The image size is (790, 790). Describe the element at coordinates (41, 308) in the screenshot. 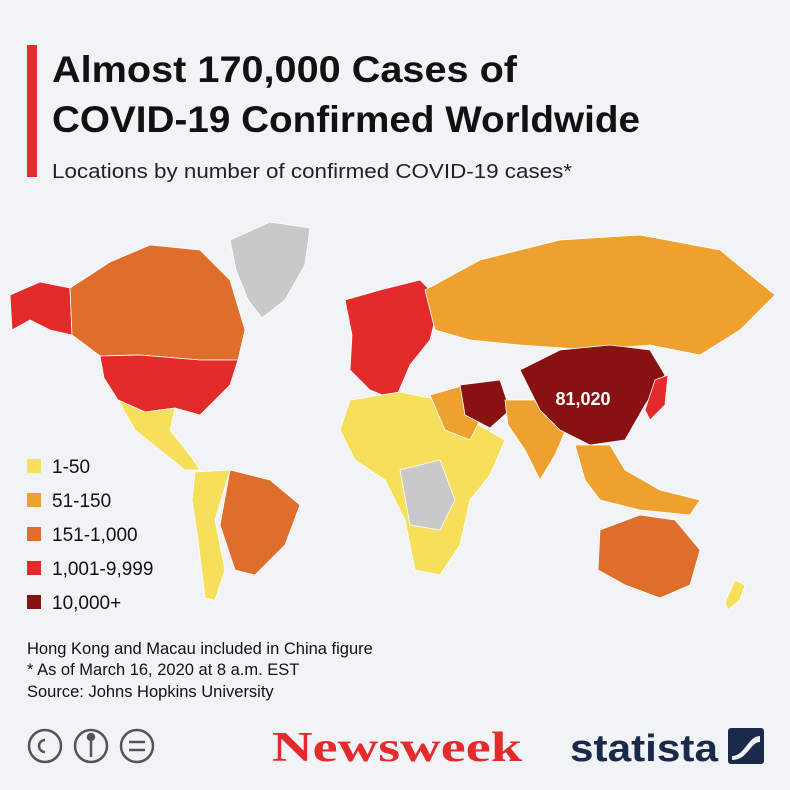

I see `alaska` at that location.